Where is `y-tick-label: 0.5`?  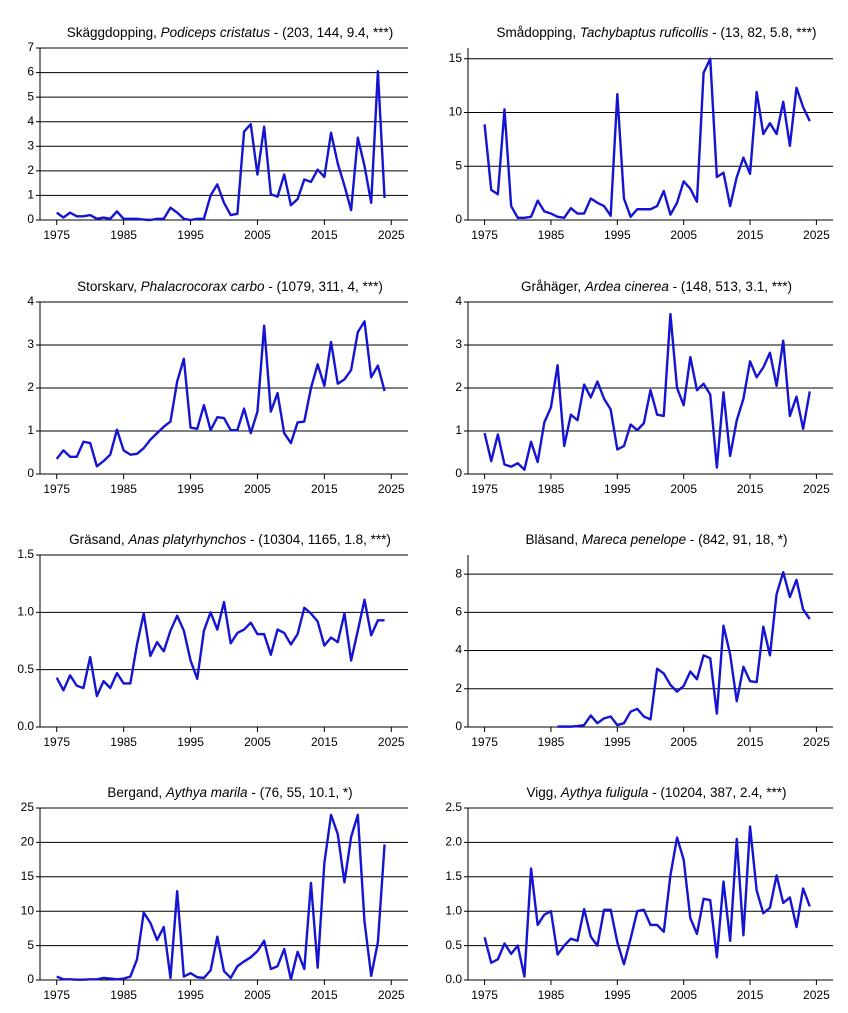 y-tick-label: 0.5 is located at coordinates (25, 669).